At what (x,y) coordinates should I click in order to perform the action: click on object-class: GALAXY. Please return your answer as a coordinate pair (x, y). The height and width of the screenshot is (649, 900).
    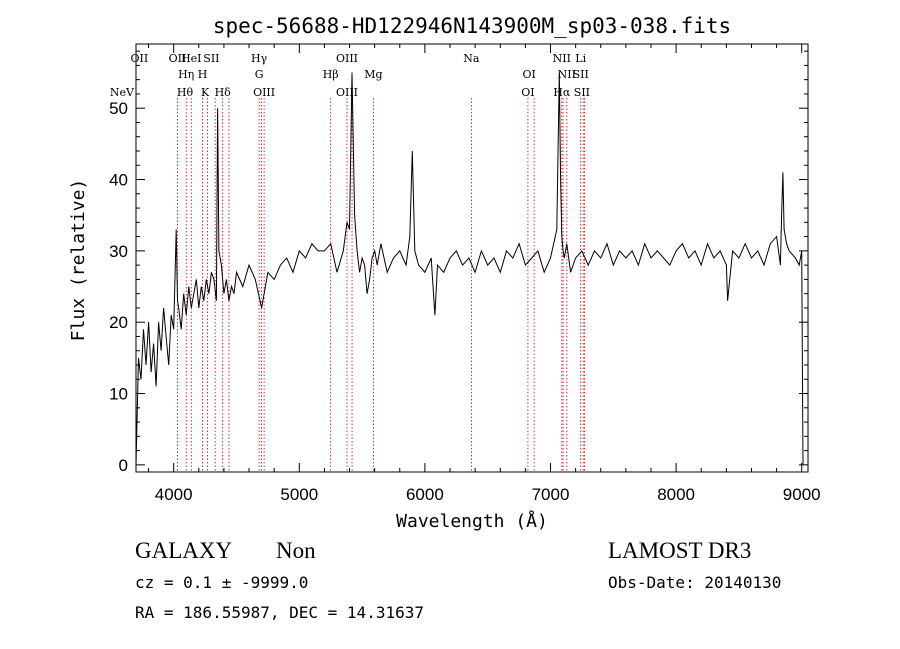
    Looking at the image, I should click on (184, 550).